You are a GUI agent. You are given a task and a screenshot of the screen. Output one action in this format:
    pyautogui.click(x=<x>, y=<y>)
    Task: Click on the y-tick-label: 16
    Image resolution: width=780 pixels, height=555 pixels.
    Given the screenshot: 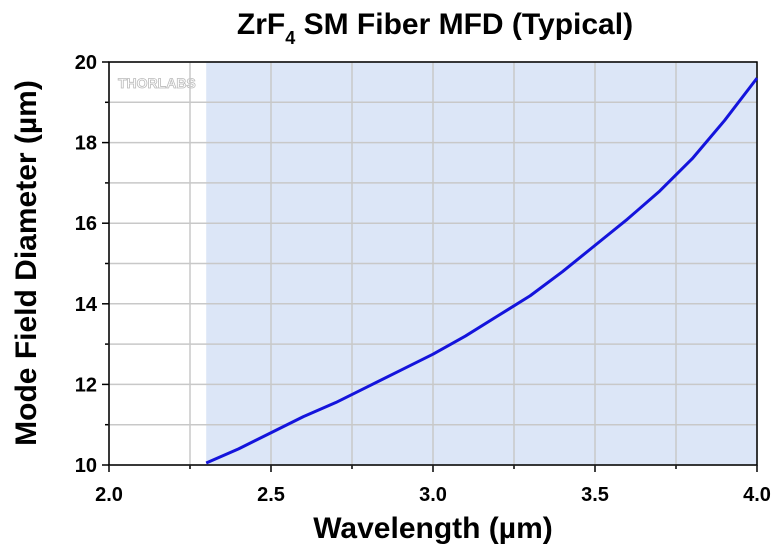 What is the action you would take?
    pyautogui.click(x=86, y=224)
    